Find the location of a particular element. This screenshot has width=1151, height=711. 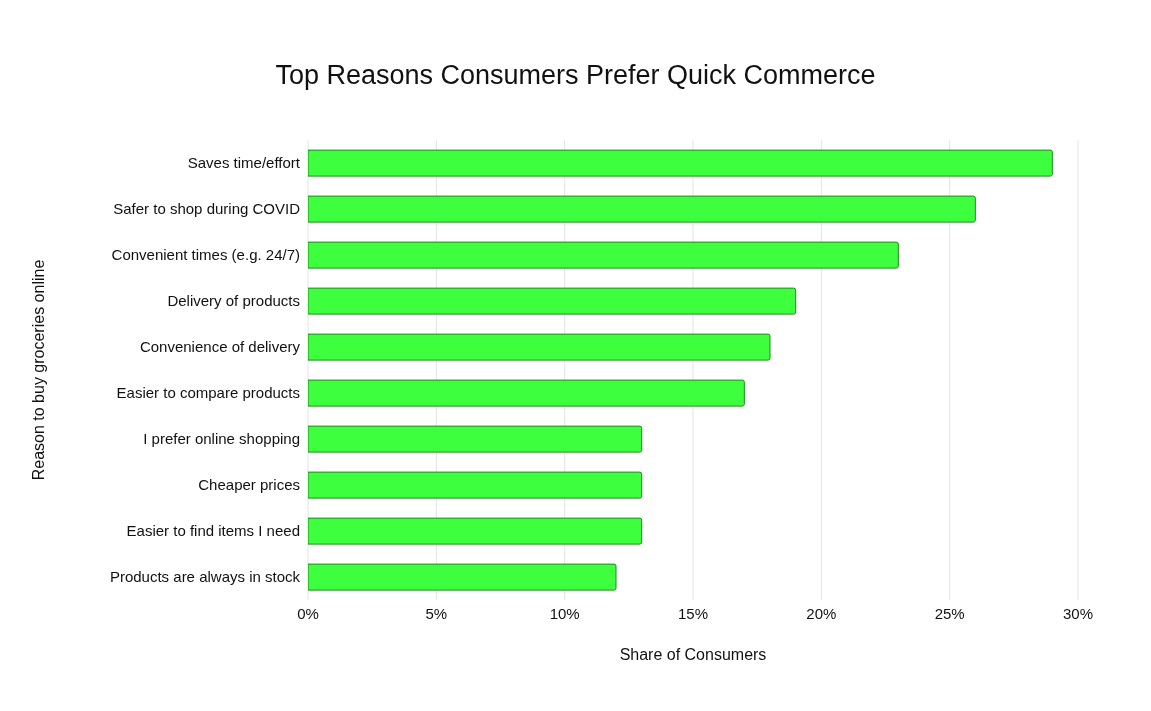

y-axis-title: Reason to buy groceries online is located at coordinates (38, 370).